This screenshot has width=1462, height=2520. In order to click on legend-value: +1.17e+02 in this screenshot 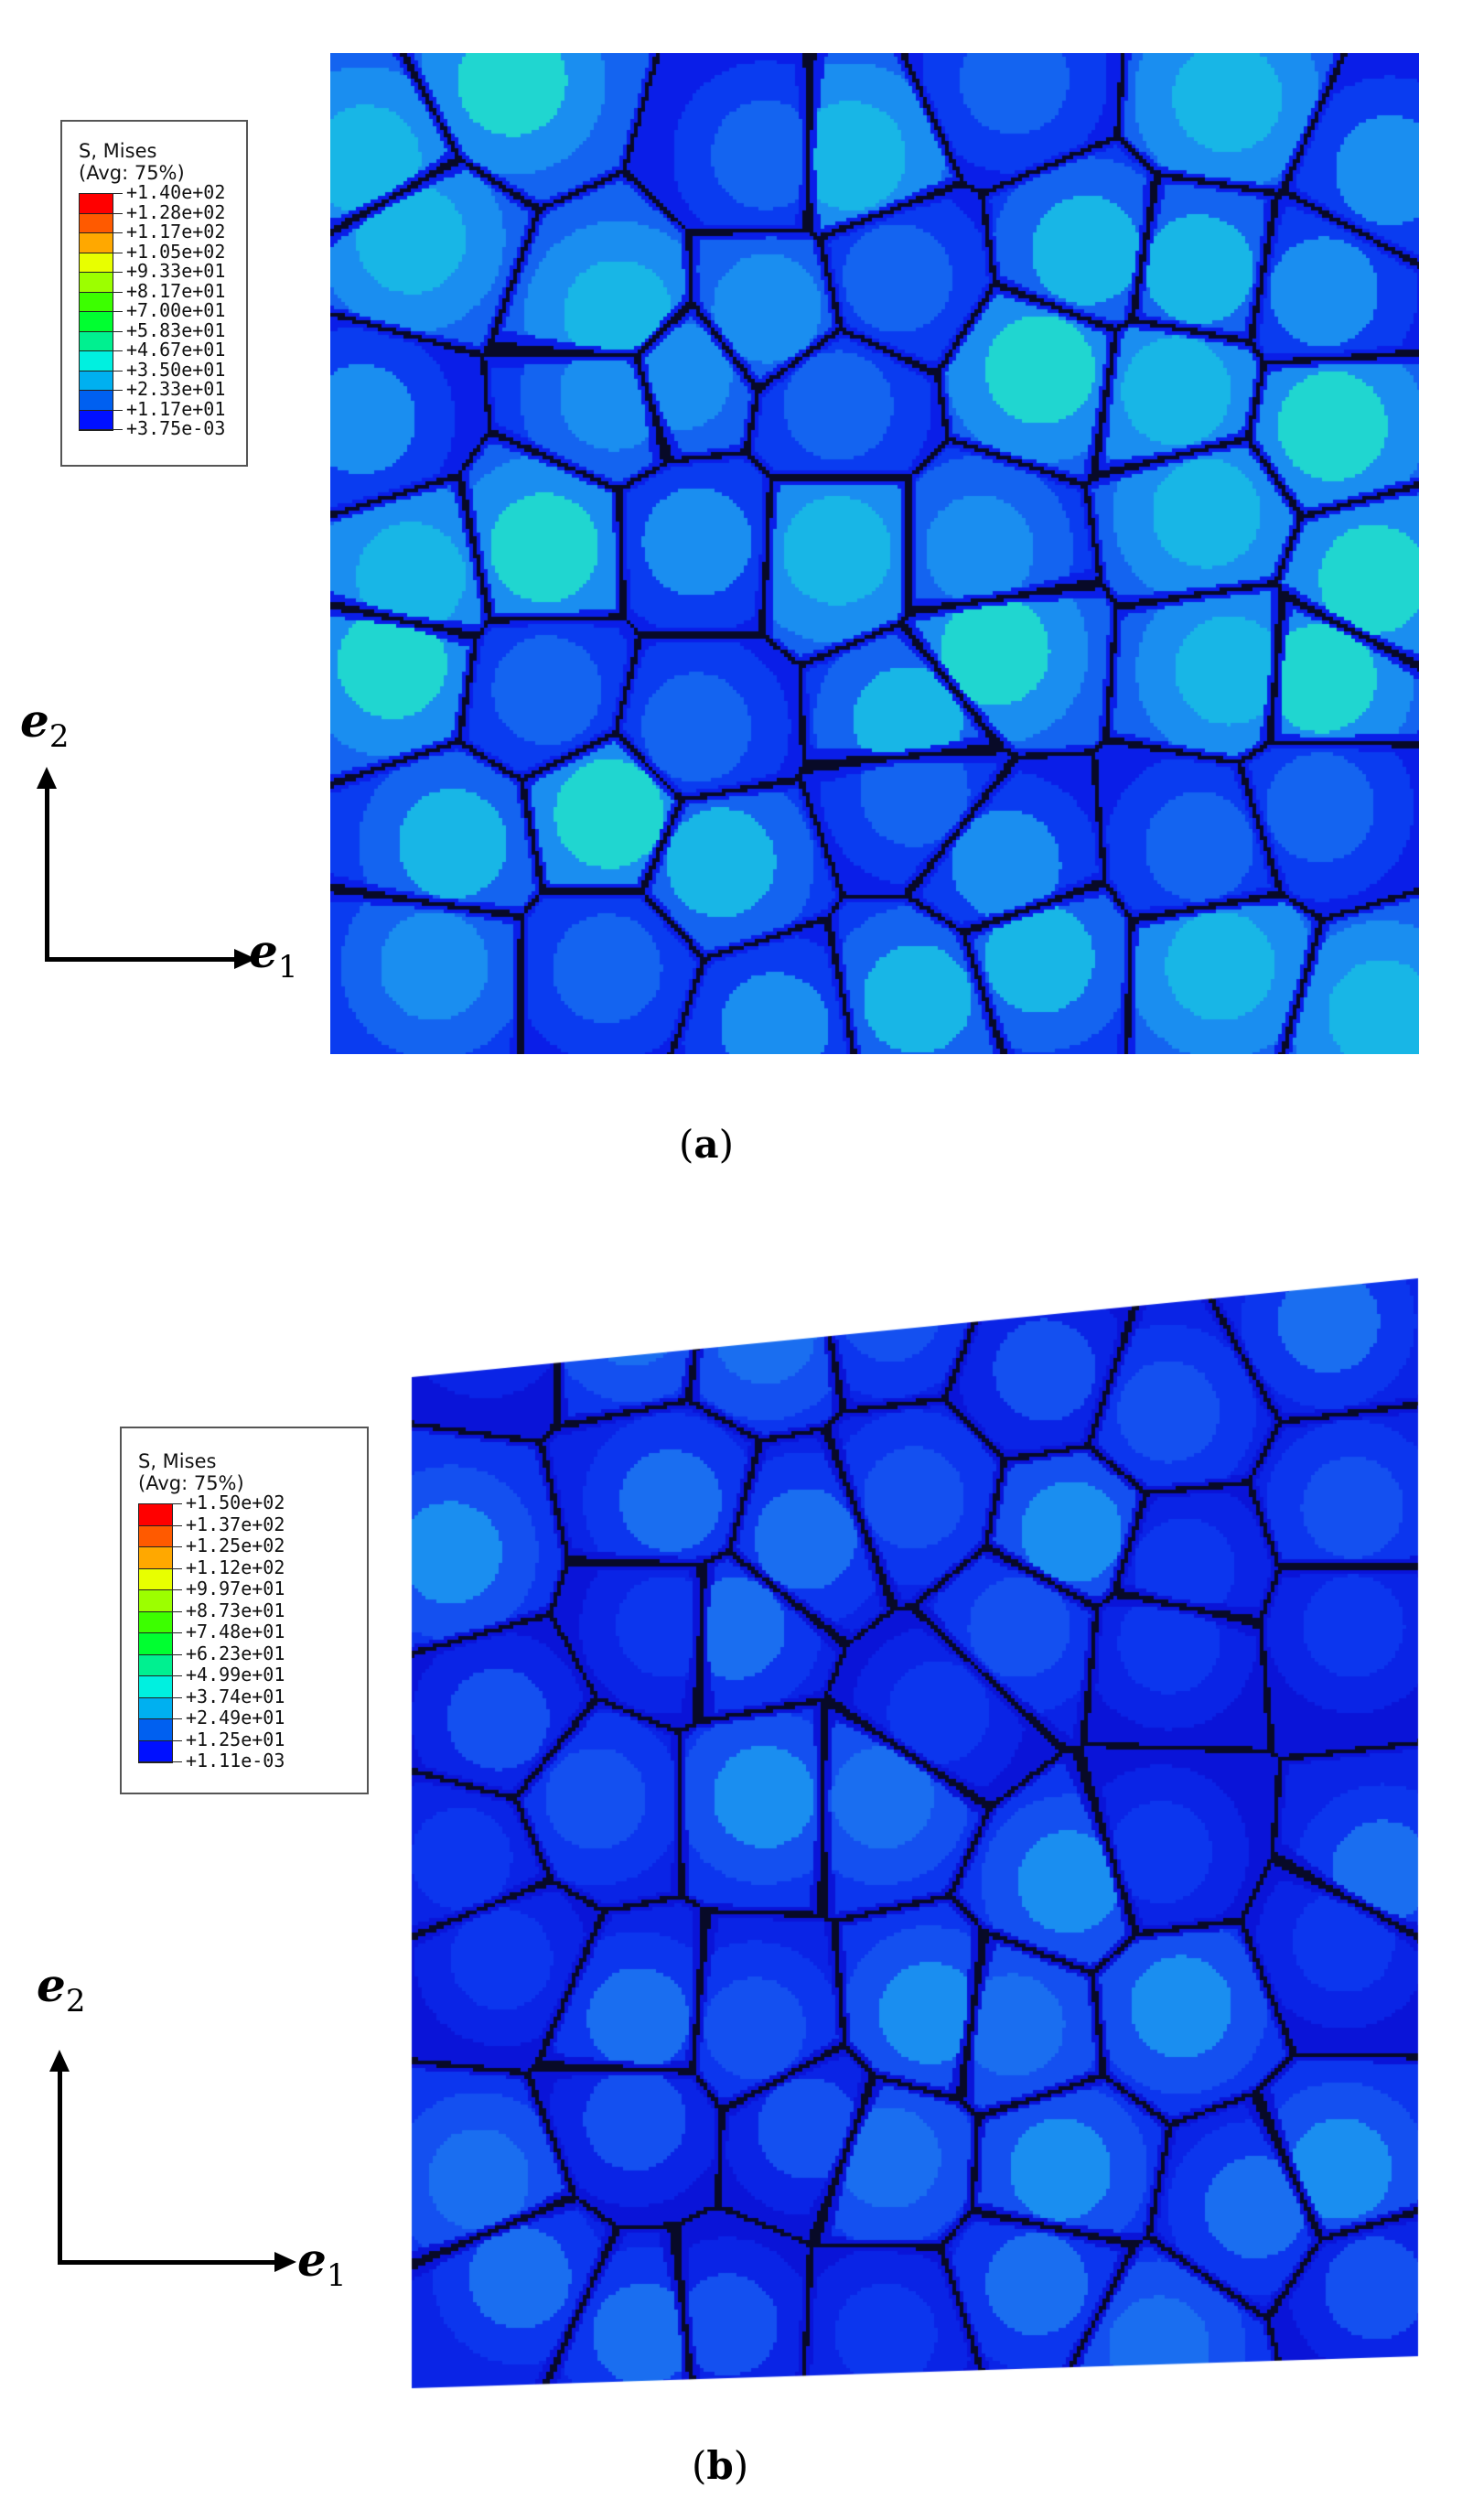, I will do `click(168, 232)`.